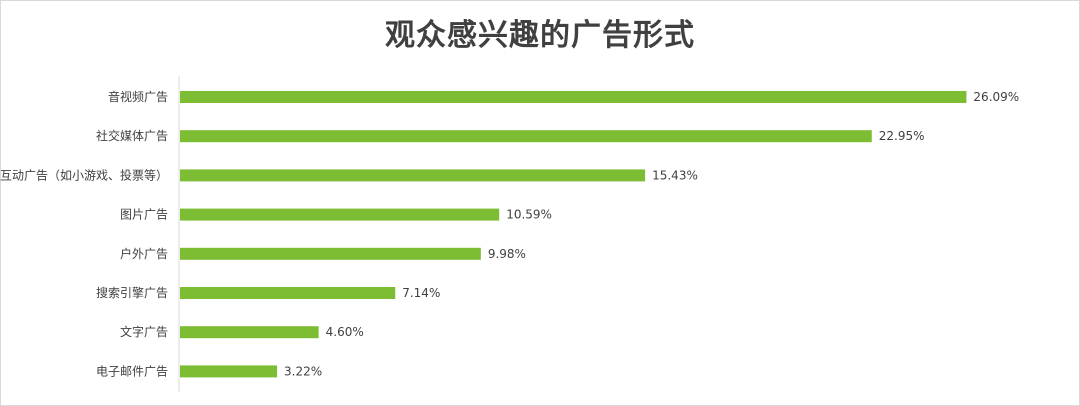 The image size is (1080, 406). Describe the element at coordinates (345, 332) in the screenshot. I see `data-label: 4.60%` at that location.